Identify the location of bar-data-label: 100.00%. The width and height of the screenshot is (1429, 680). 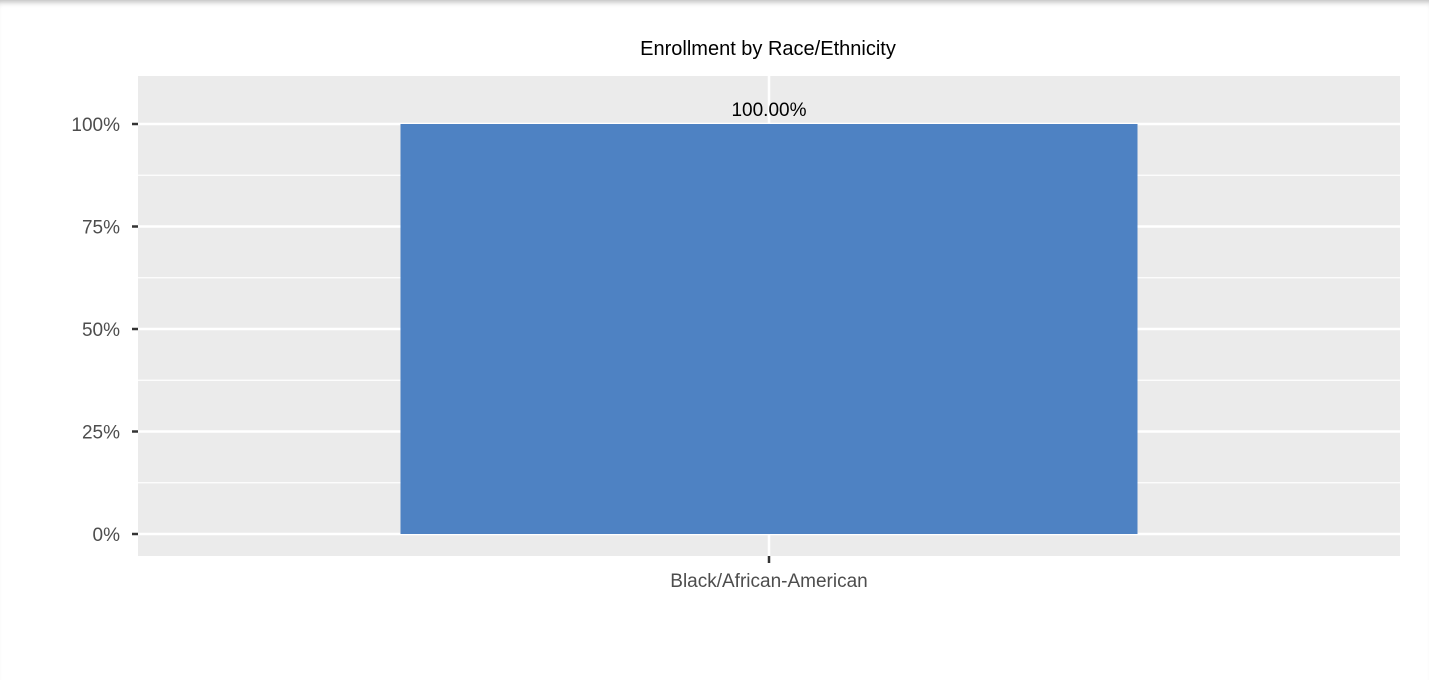
(768, 110).